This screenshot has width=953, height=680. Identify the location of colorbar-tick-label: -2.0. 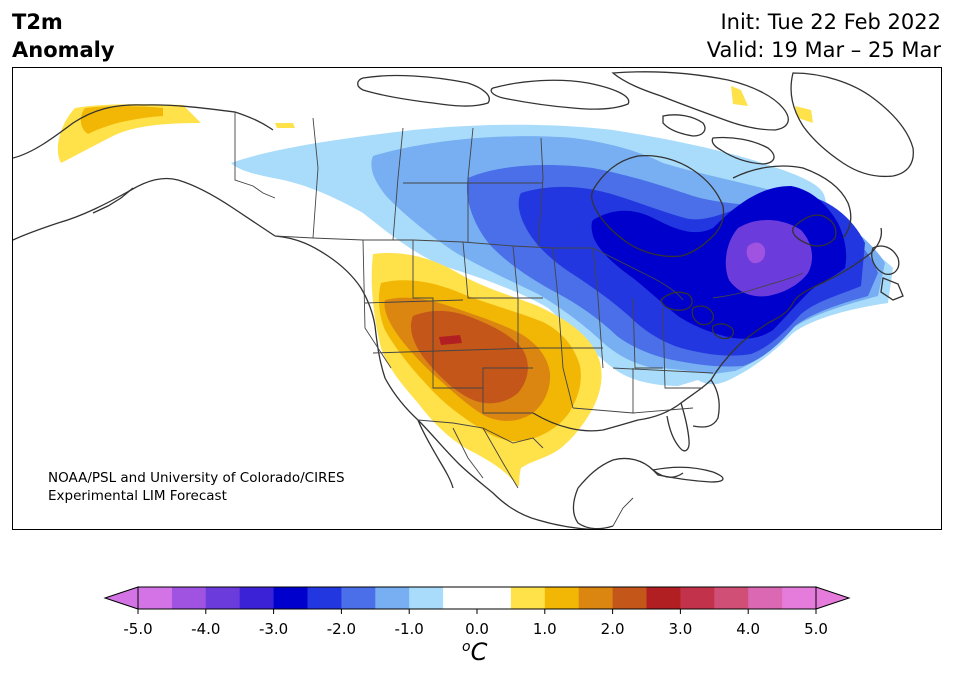
(341, 629).